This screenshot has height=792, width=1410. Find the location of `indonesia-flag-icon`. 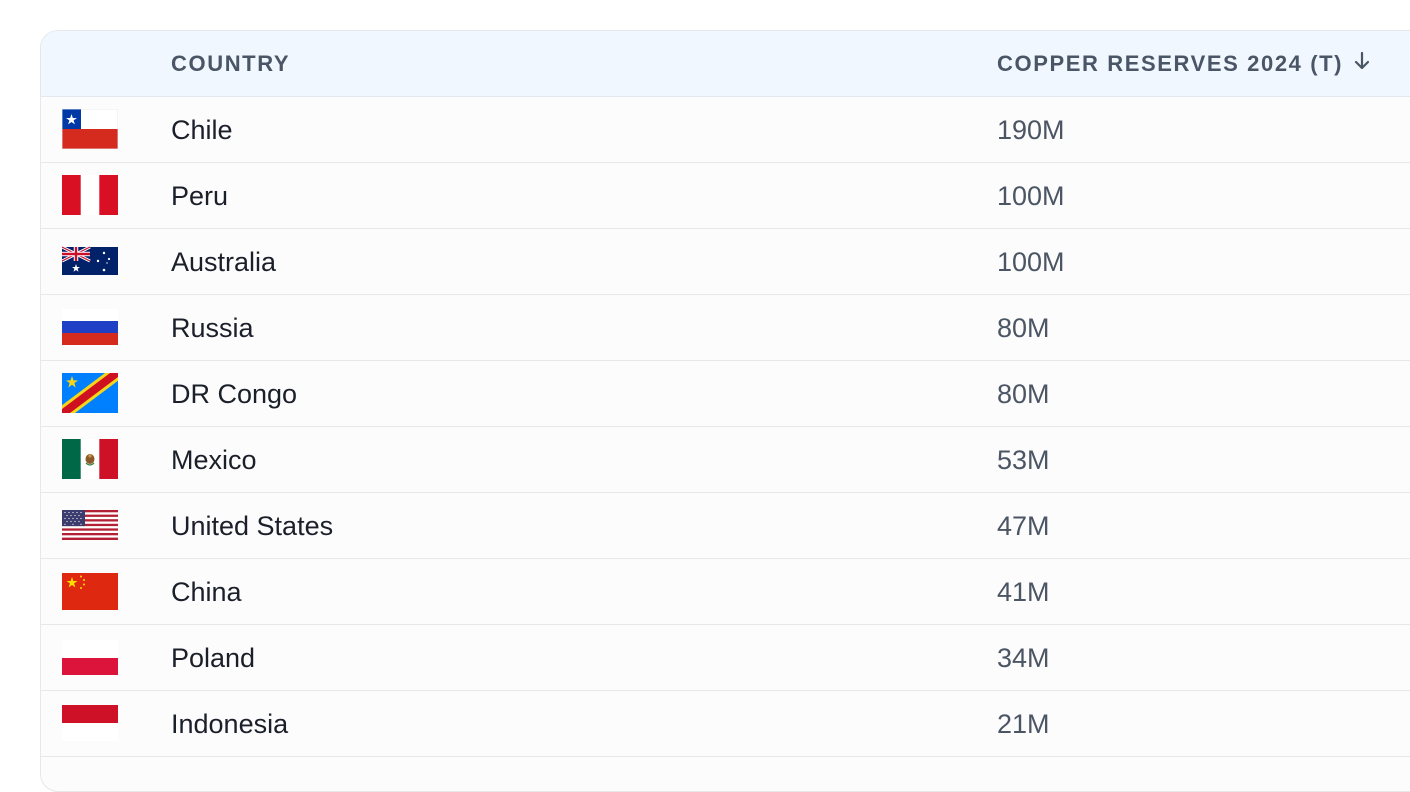

indonesia-flag-icon is located at coordinates (90, 723).